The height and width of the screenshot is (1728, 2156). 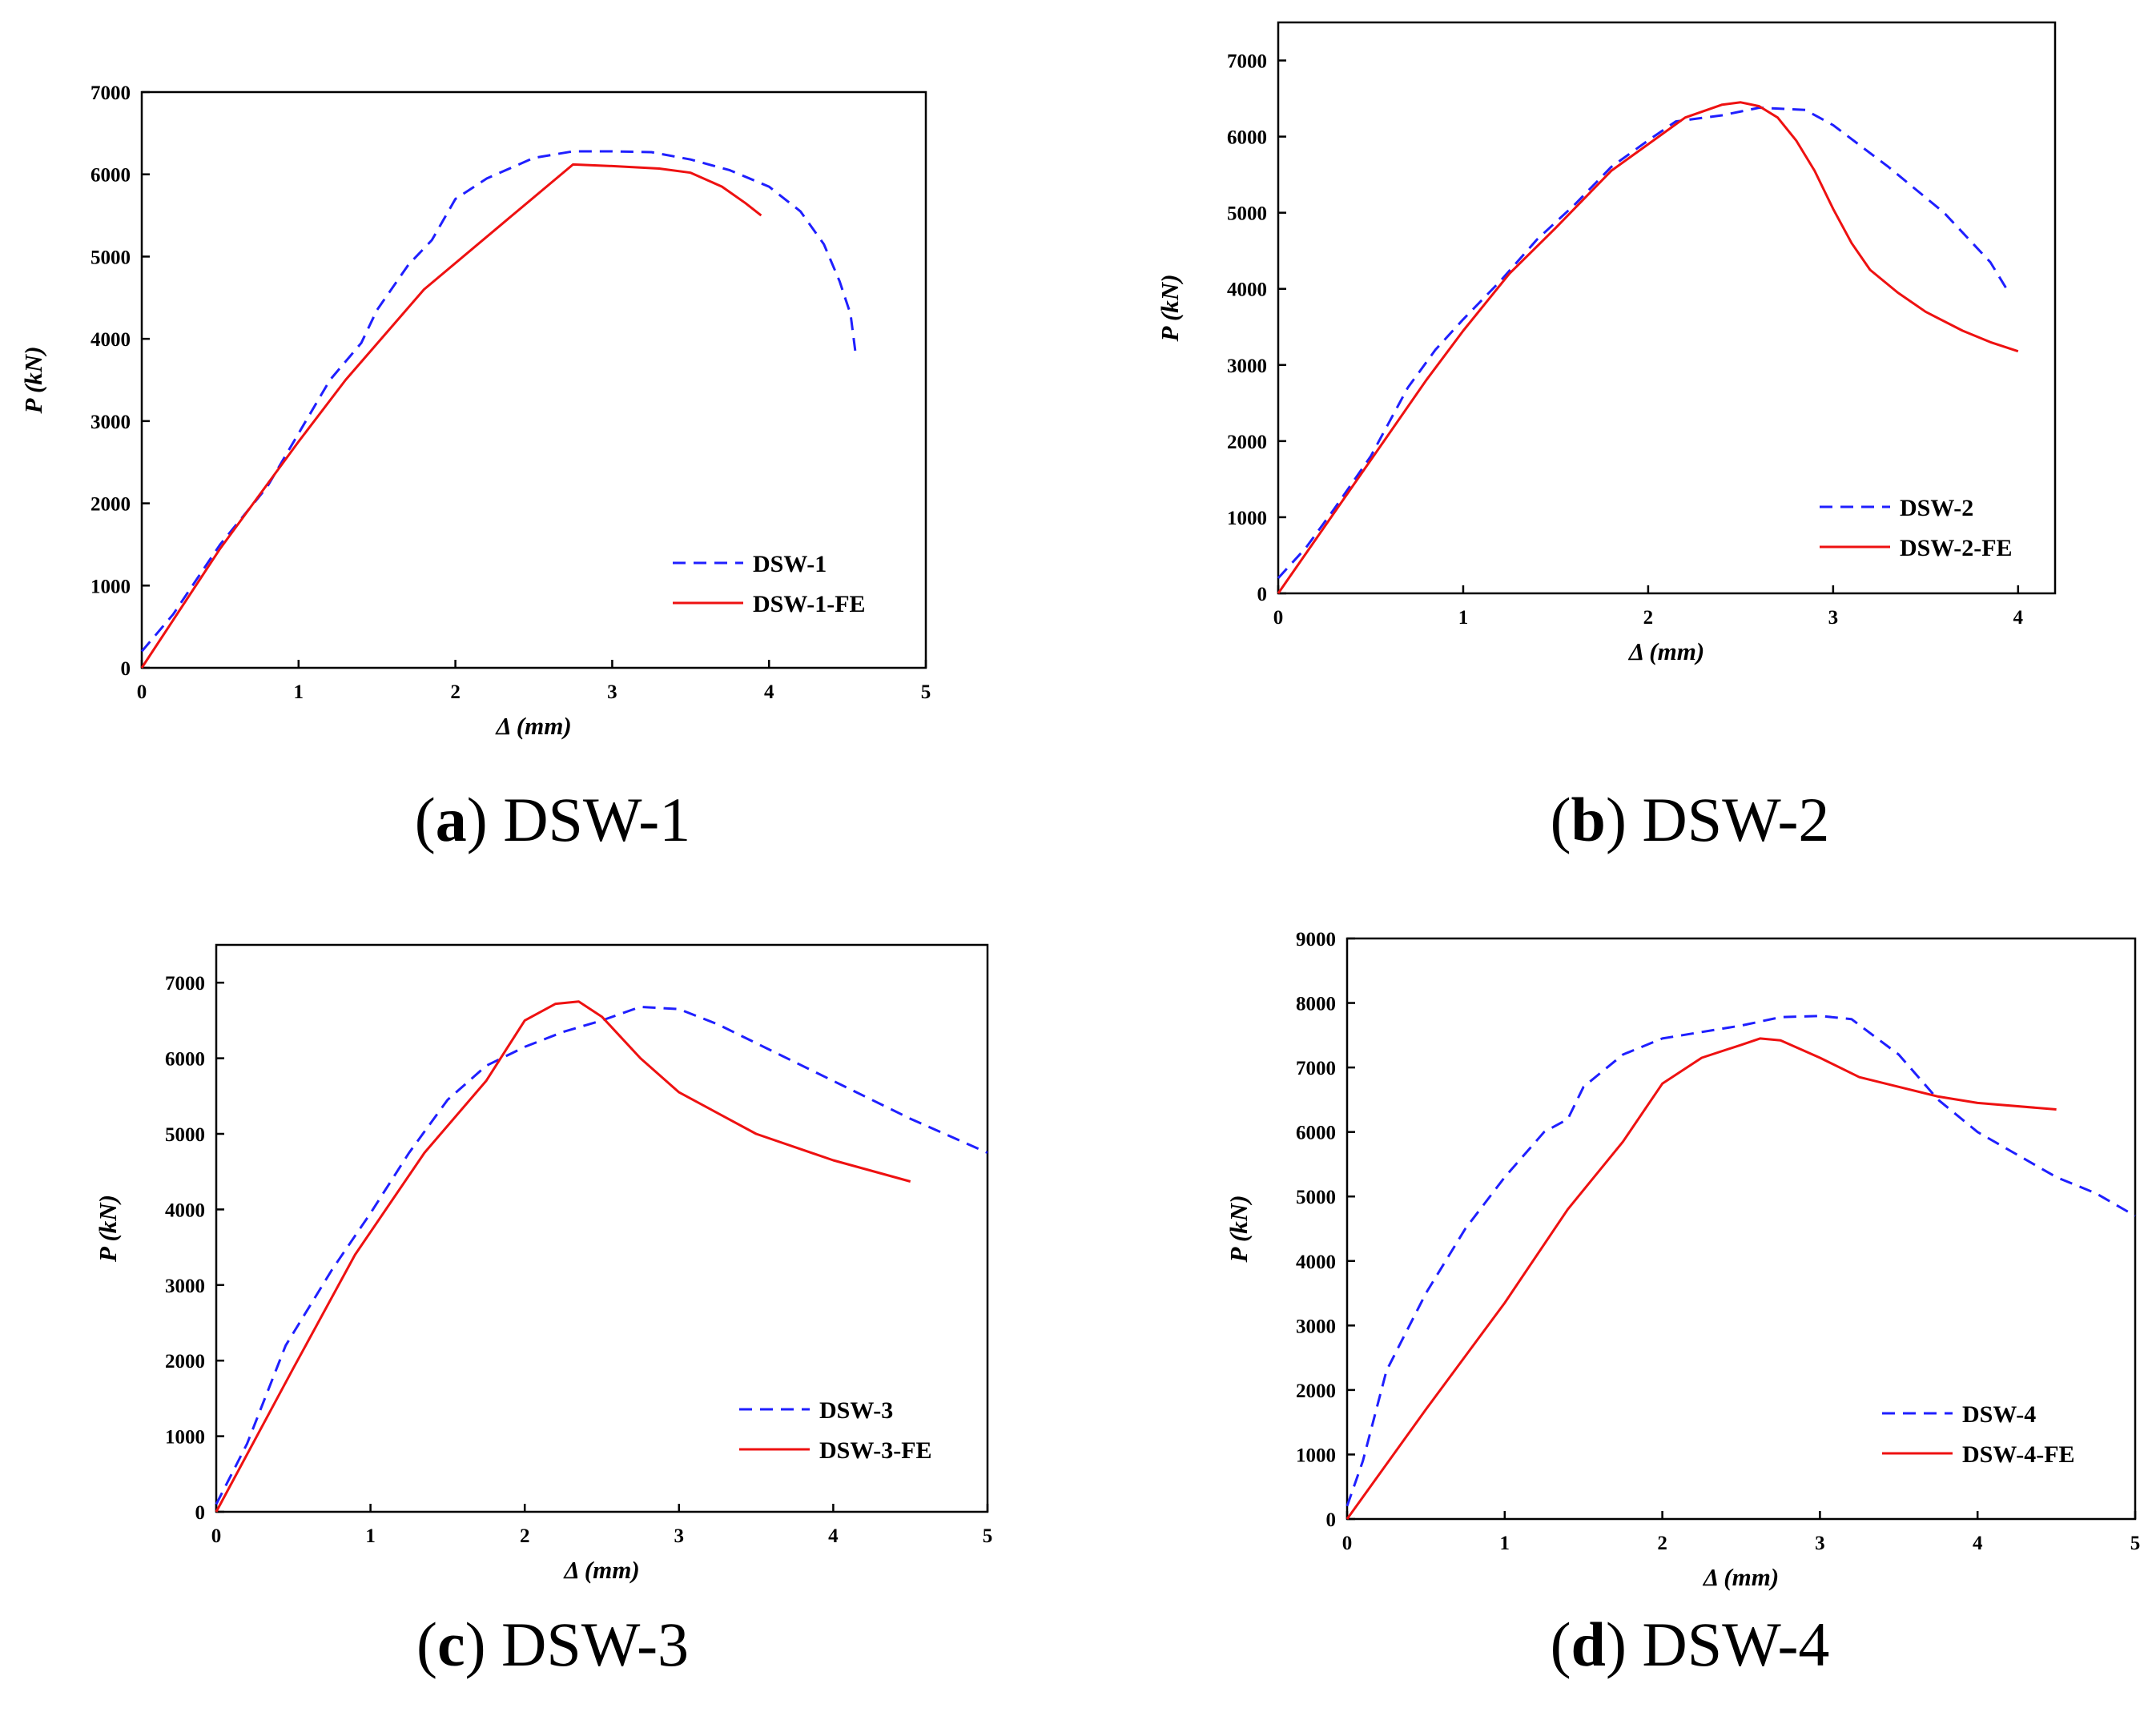 I want to click on series-line-dsw-3-fe, so click(x=563, y=1256).